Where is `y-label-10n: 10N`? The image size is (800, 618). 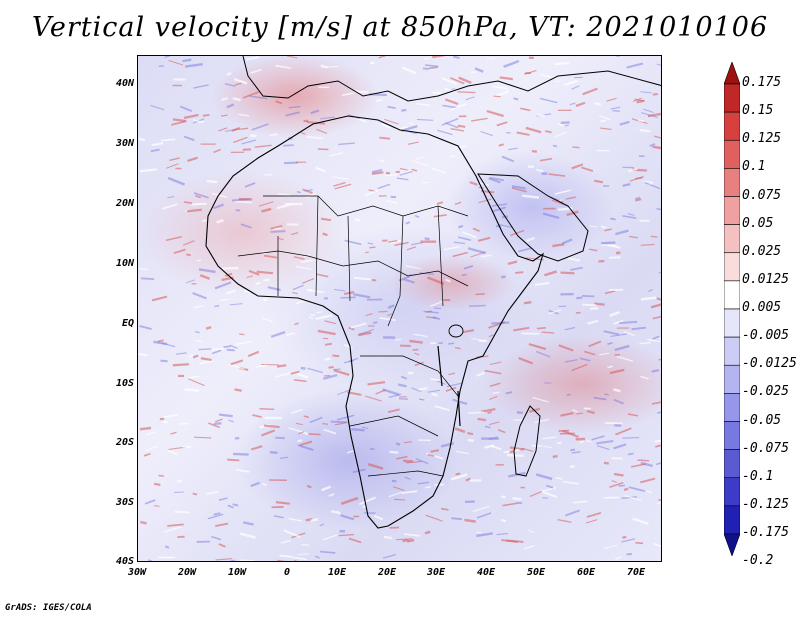
y-label-10n: 10N is located at coordinates (124, 263).